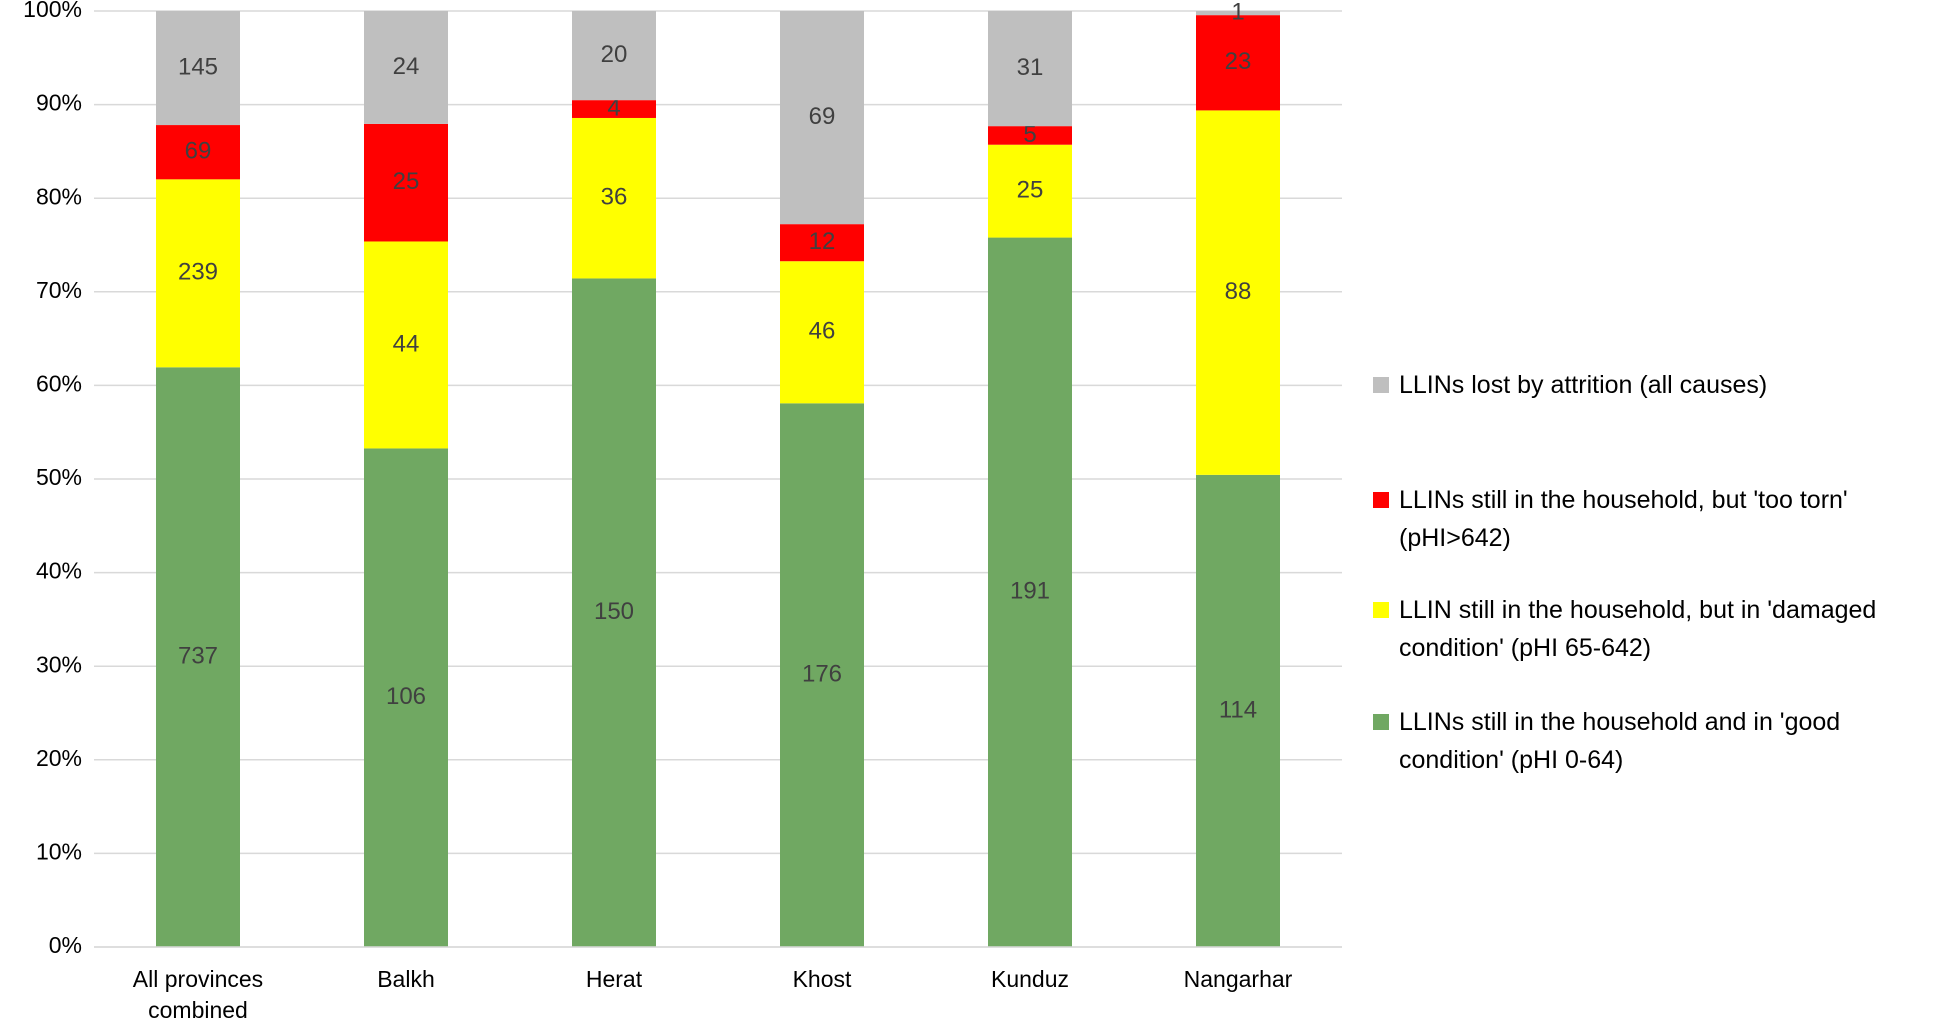 This screenshot has width=1957, height=1033. What do you see at coordinates (406, 979) in the screenshot?
I see `x-tick-label: Balkh` at bounding box center [406, 979].